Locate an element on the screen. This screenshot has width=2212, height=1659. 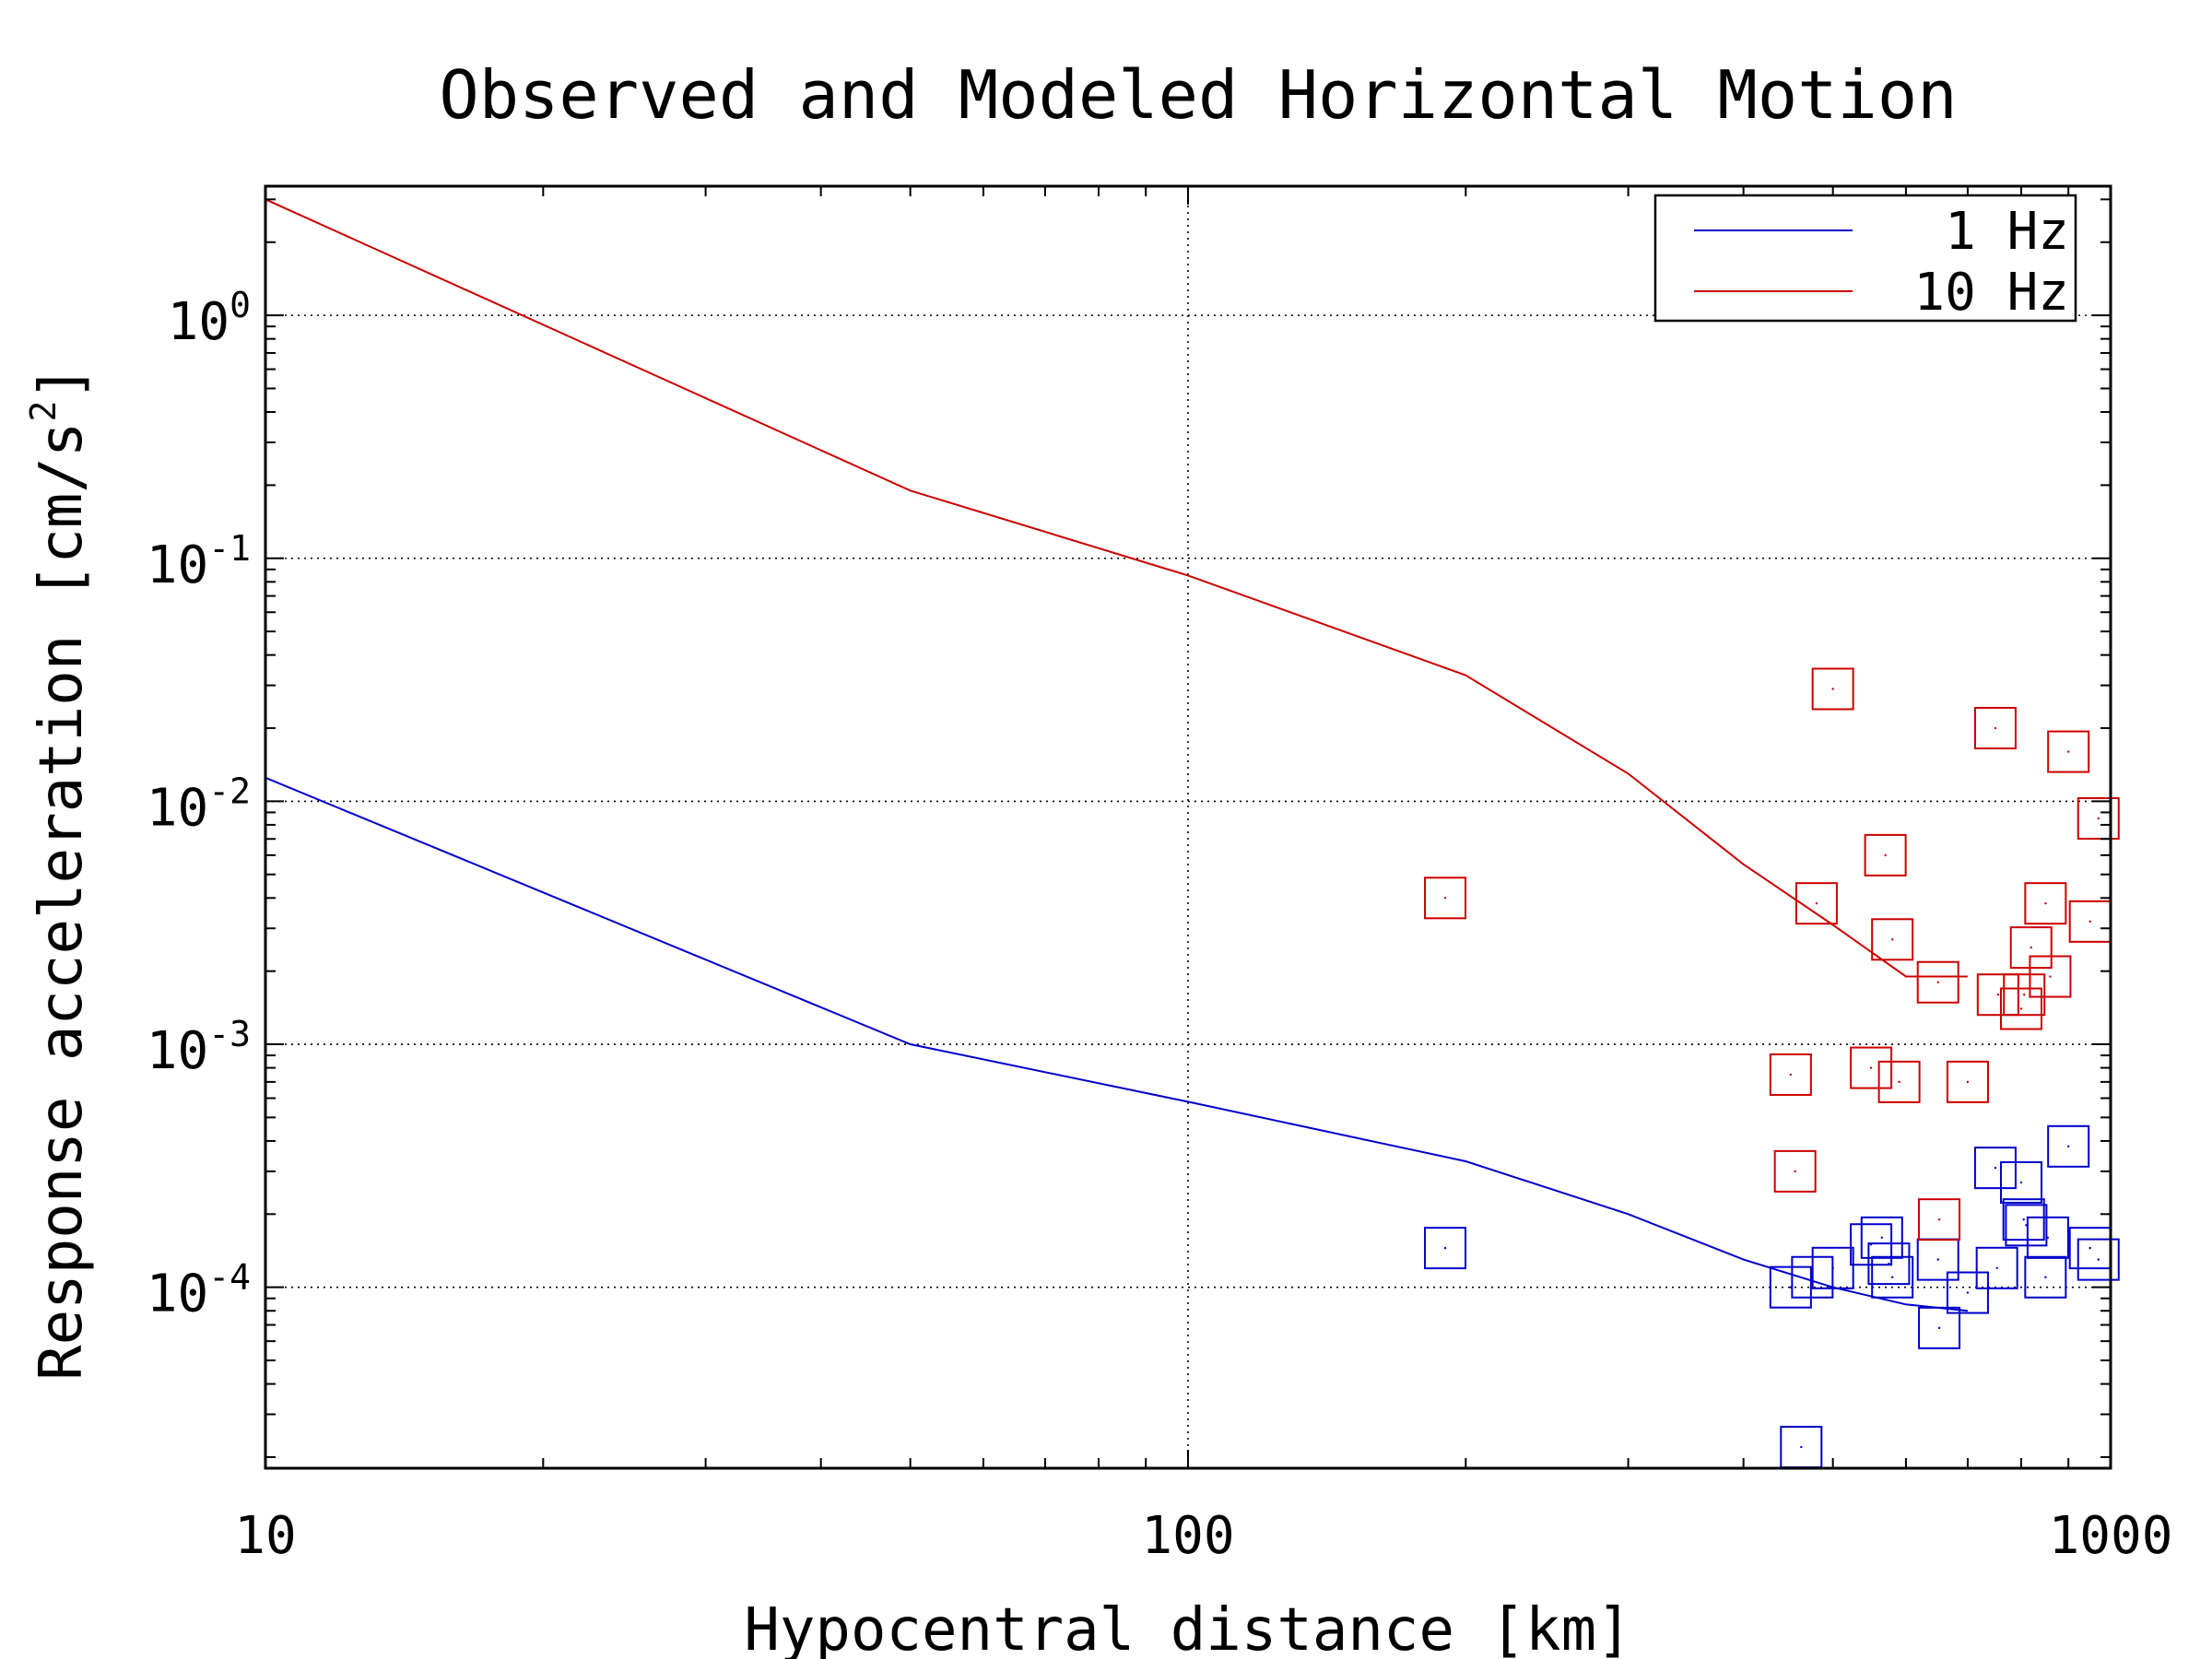
y-tick-label: 10⁻³ is located at coordinates (199, 1047).